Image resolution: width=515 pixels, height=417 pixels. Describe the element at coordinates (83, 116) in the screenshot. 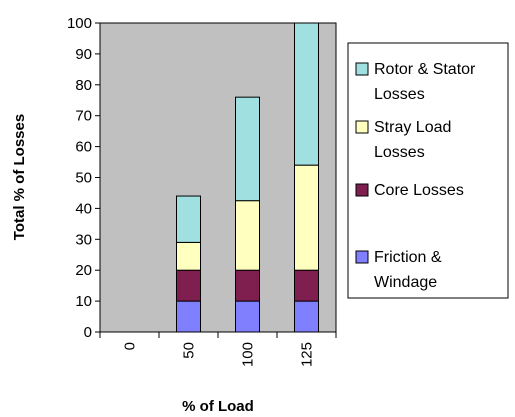

I see `y-tick-label: 70` at that location.